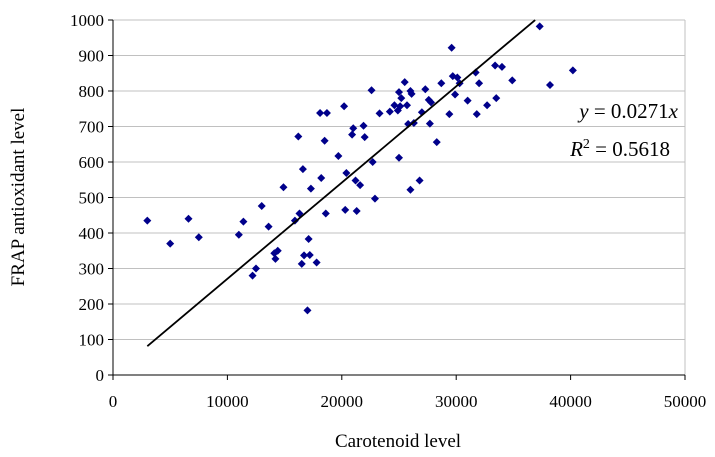  Describe the element at coordinates (92, 269) in the screenshot. I see `y-tick-label: 300` at that location.